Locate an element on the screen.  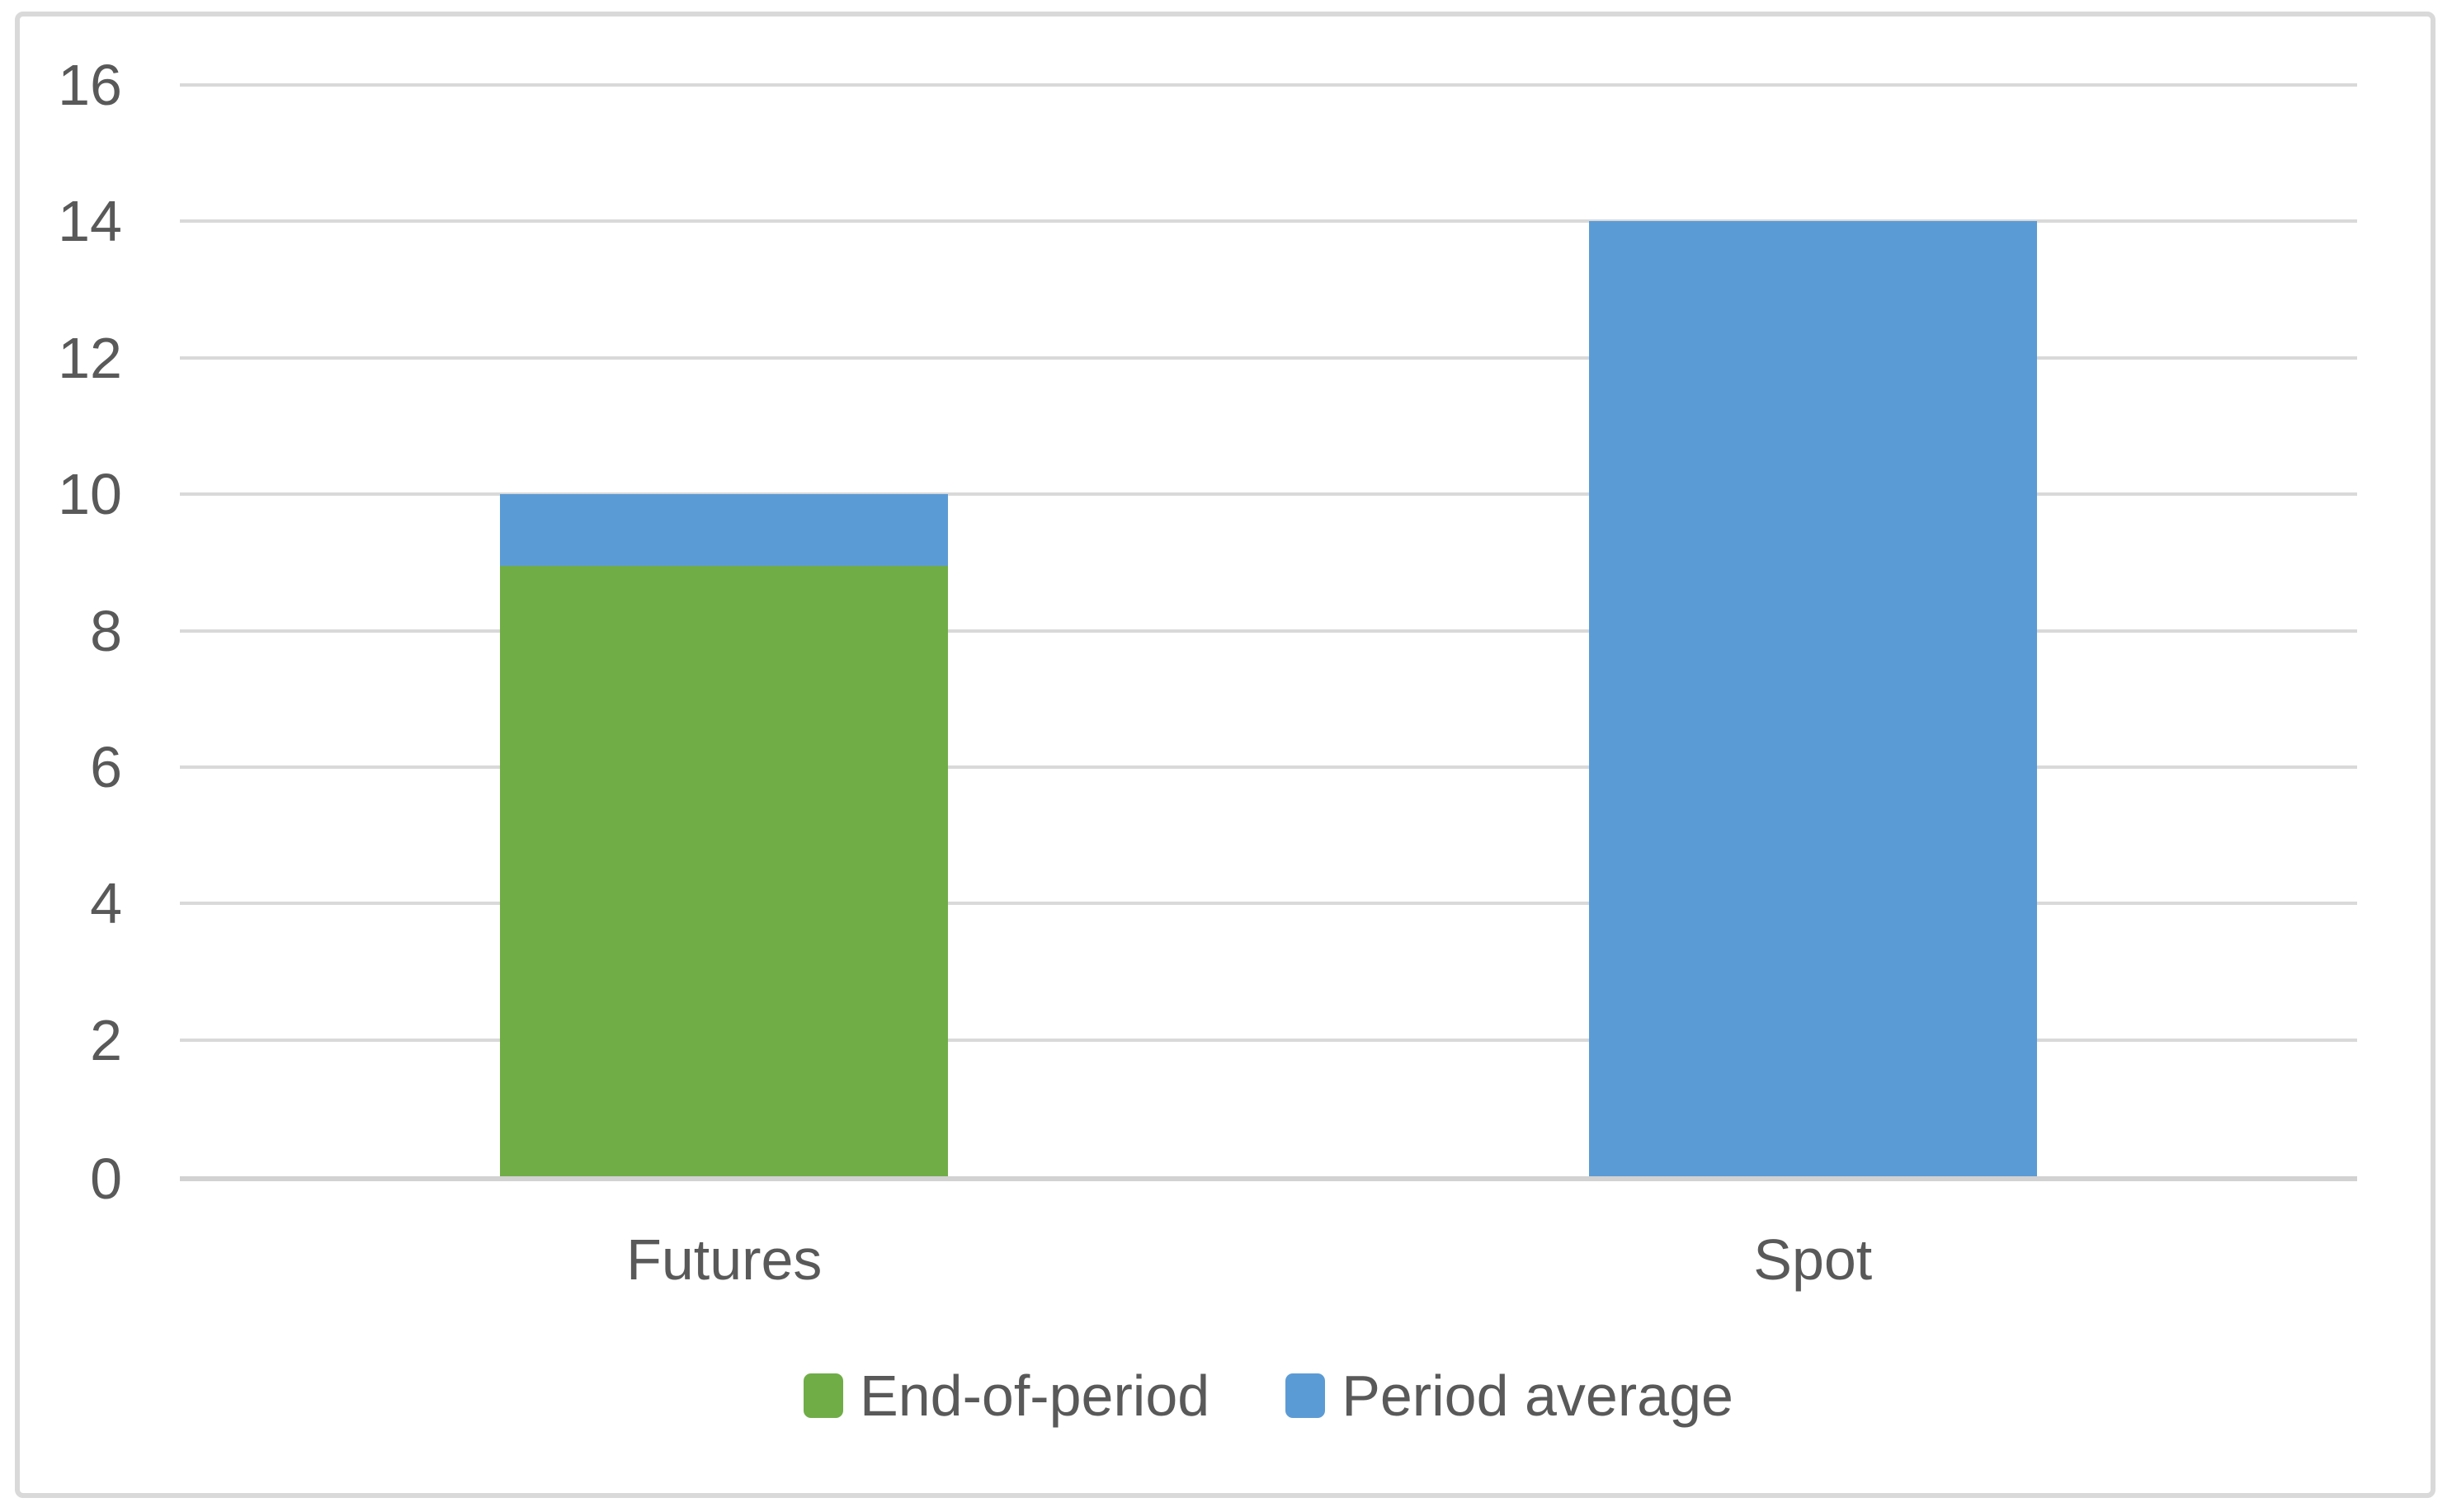
bar-futures-end-of-period is located at coordinates (724, 870).